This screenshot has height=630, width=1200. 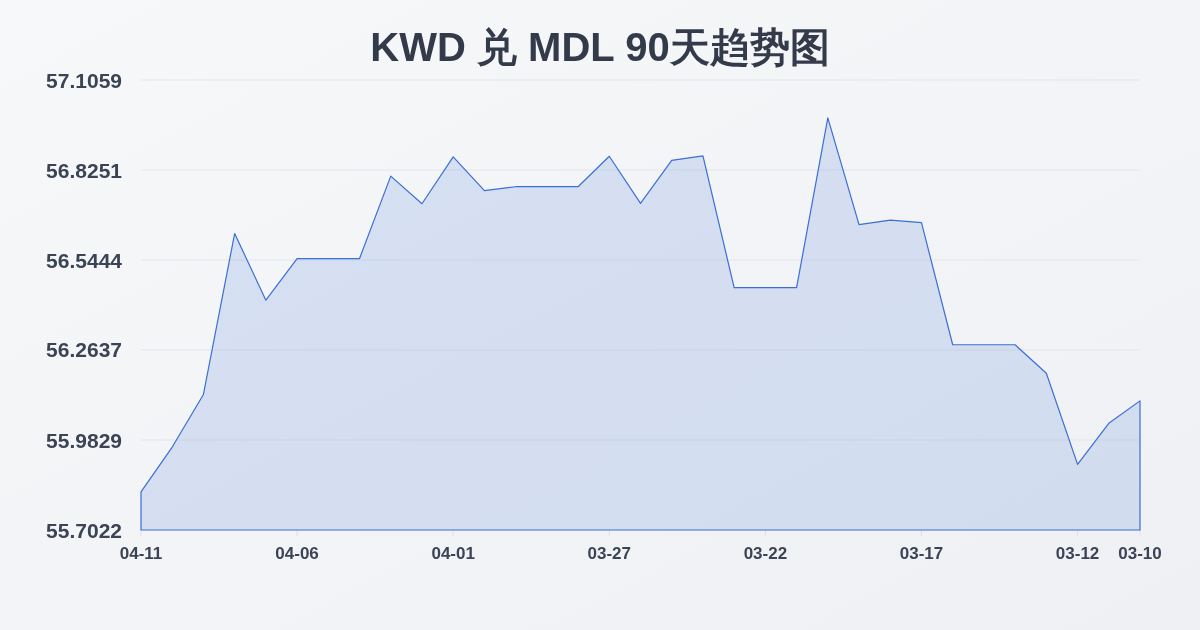 What do you see at coordinates (765, 553) in the screenshot?
I see `x-tick-label: 03-22` at bounding box center [765, 553].